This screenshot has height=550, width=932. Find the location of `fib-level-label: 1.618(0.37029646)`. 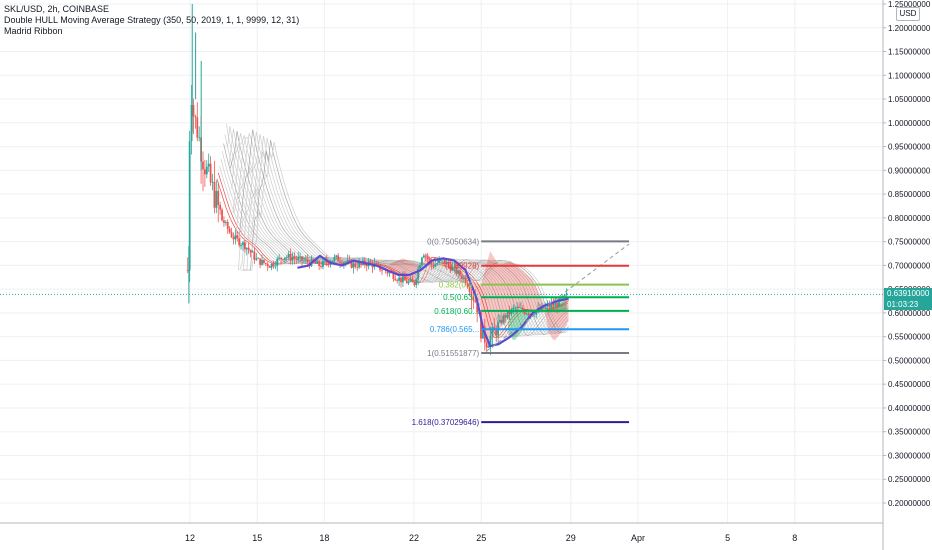

fib-level-label: 1.618(0.37029646) is located at coordinates (446, 422).